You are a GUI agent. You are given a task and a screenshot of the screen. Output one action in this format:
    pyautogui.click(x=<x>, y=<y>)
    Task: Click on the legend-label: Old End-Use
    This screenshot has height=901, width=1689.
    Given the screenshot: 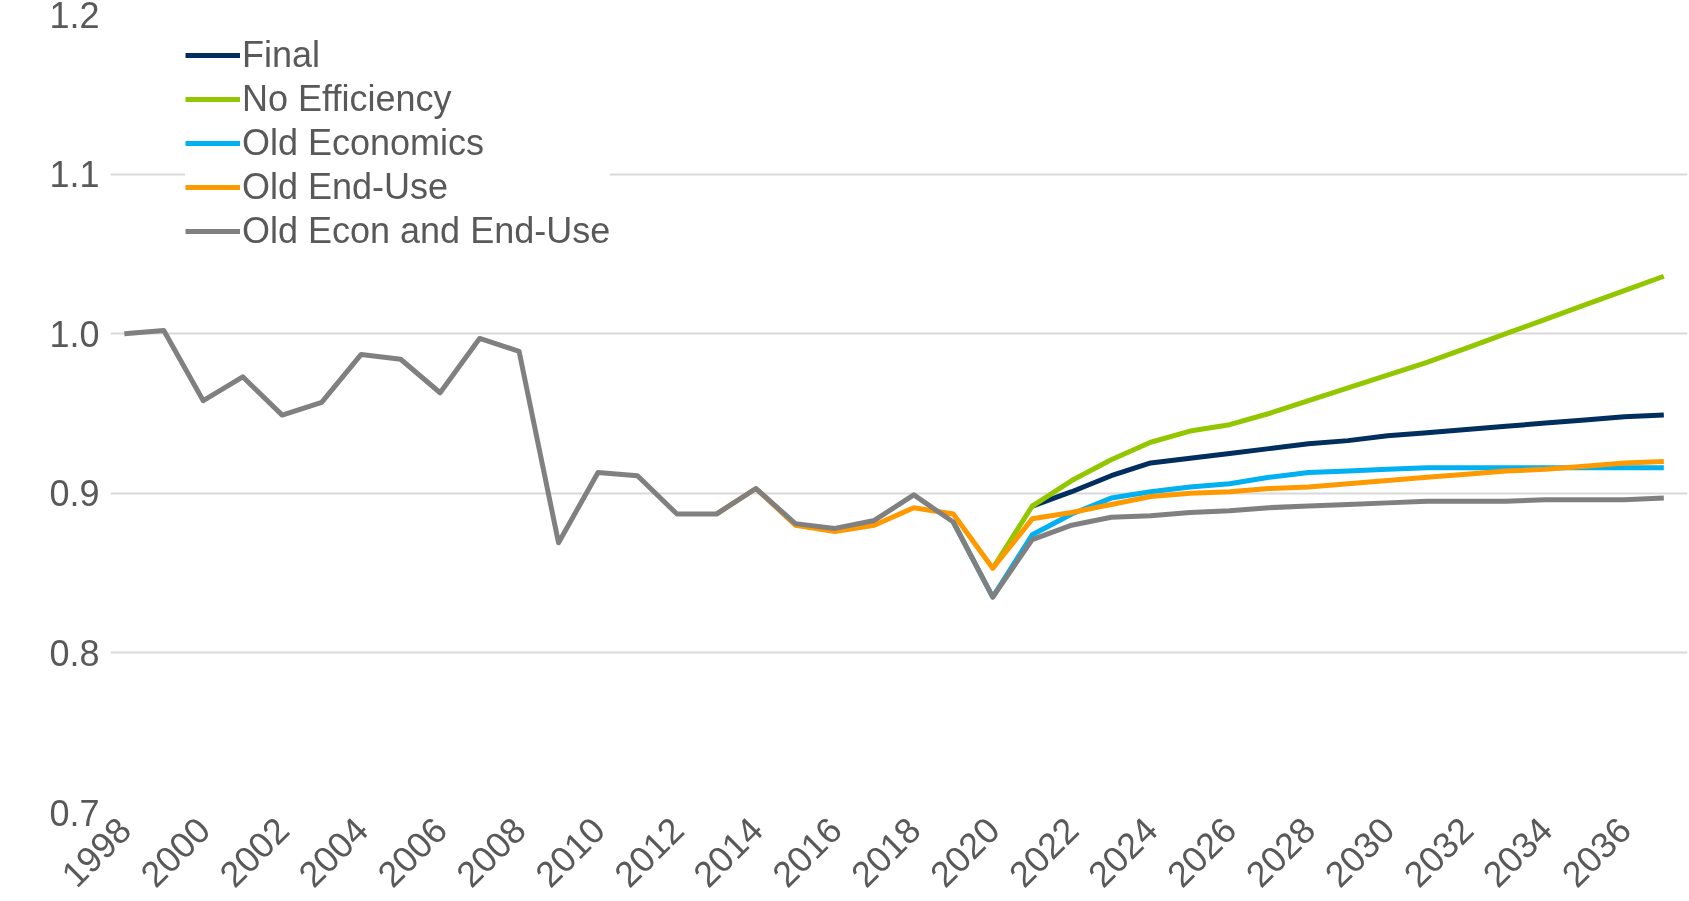 What is the action you would take?
    pyautogui.click(x=345, y=187)
    